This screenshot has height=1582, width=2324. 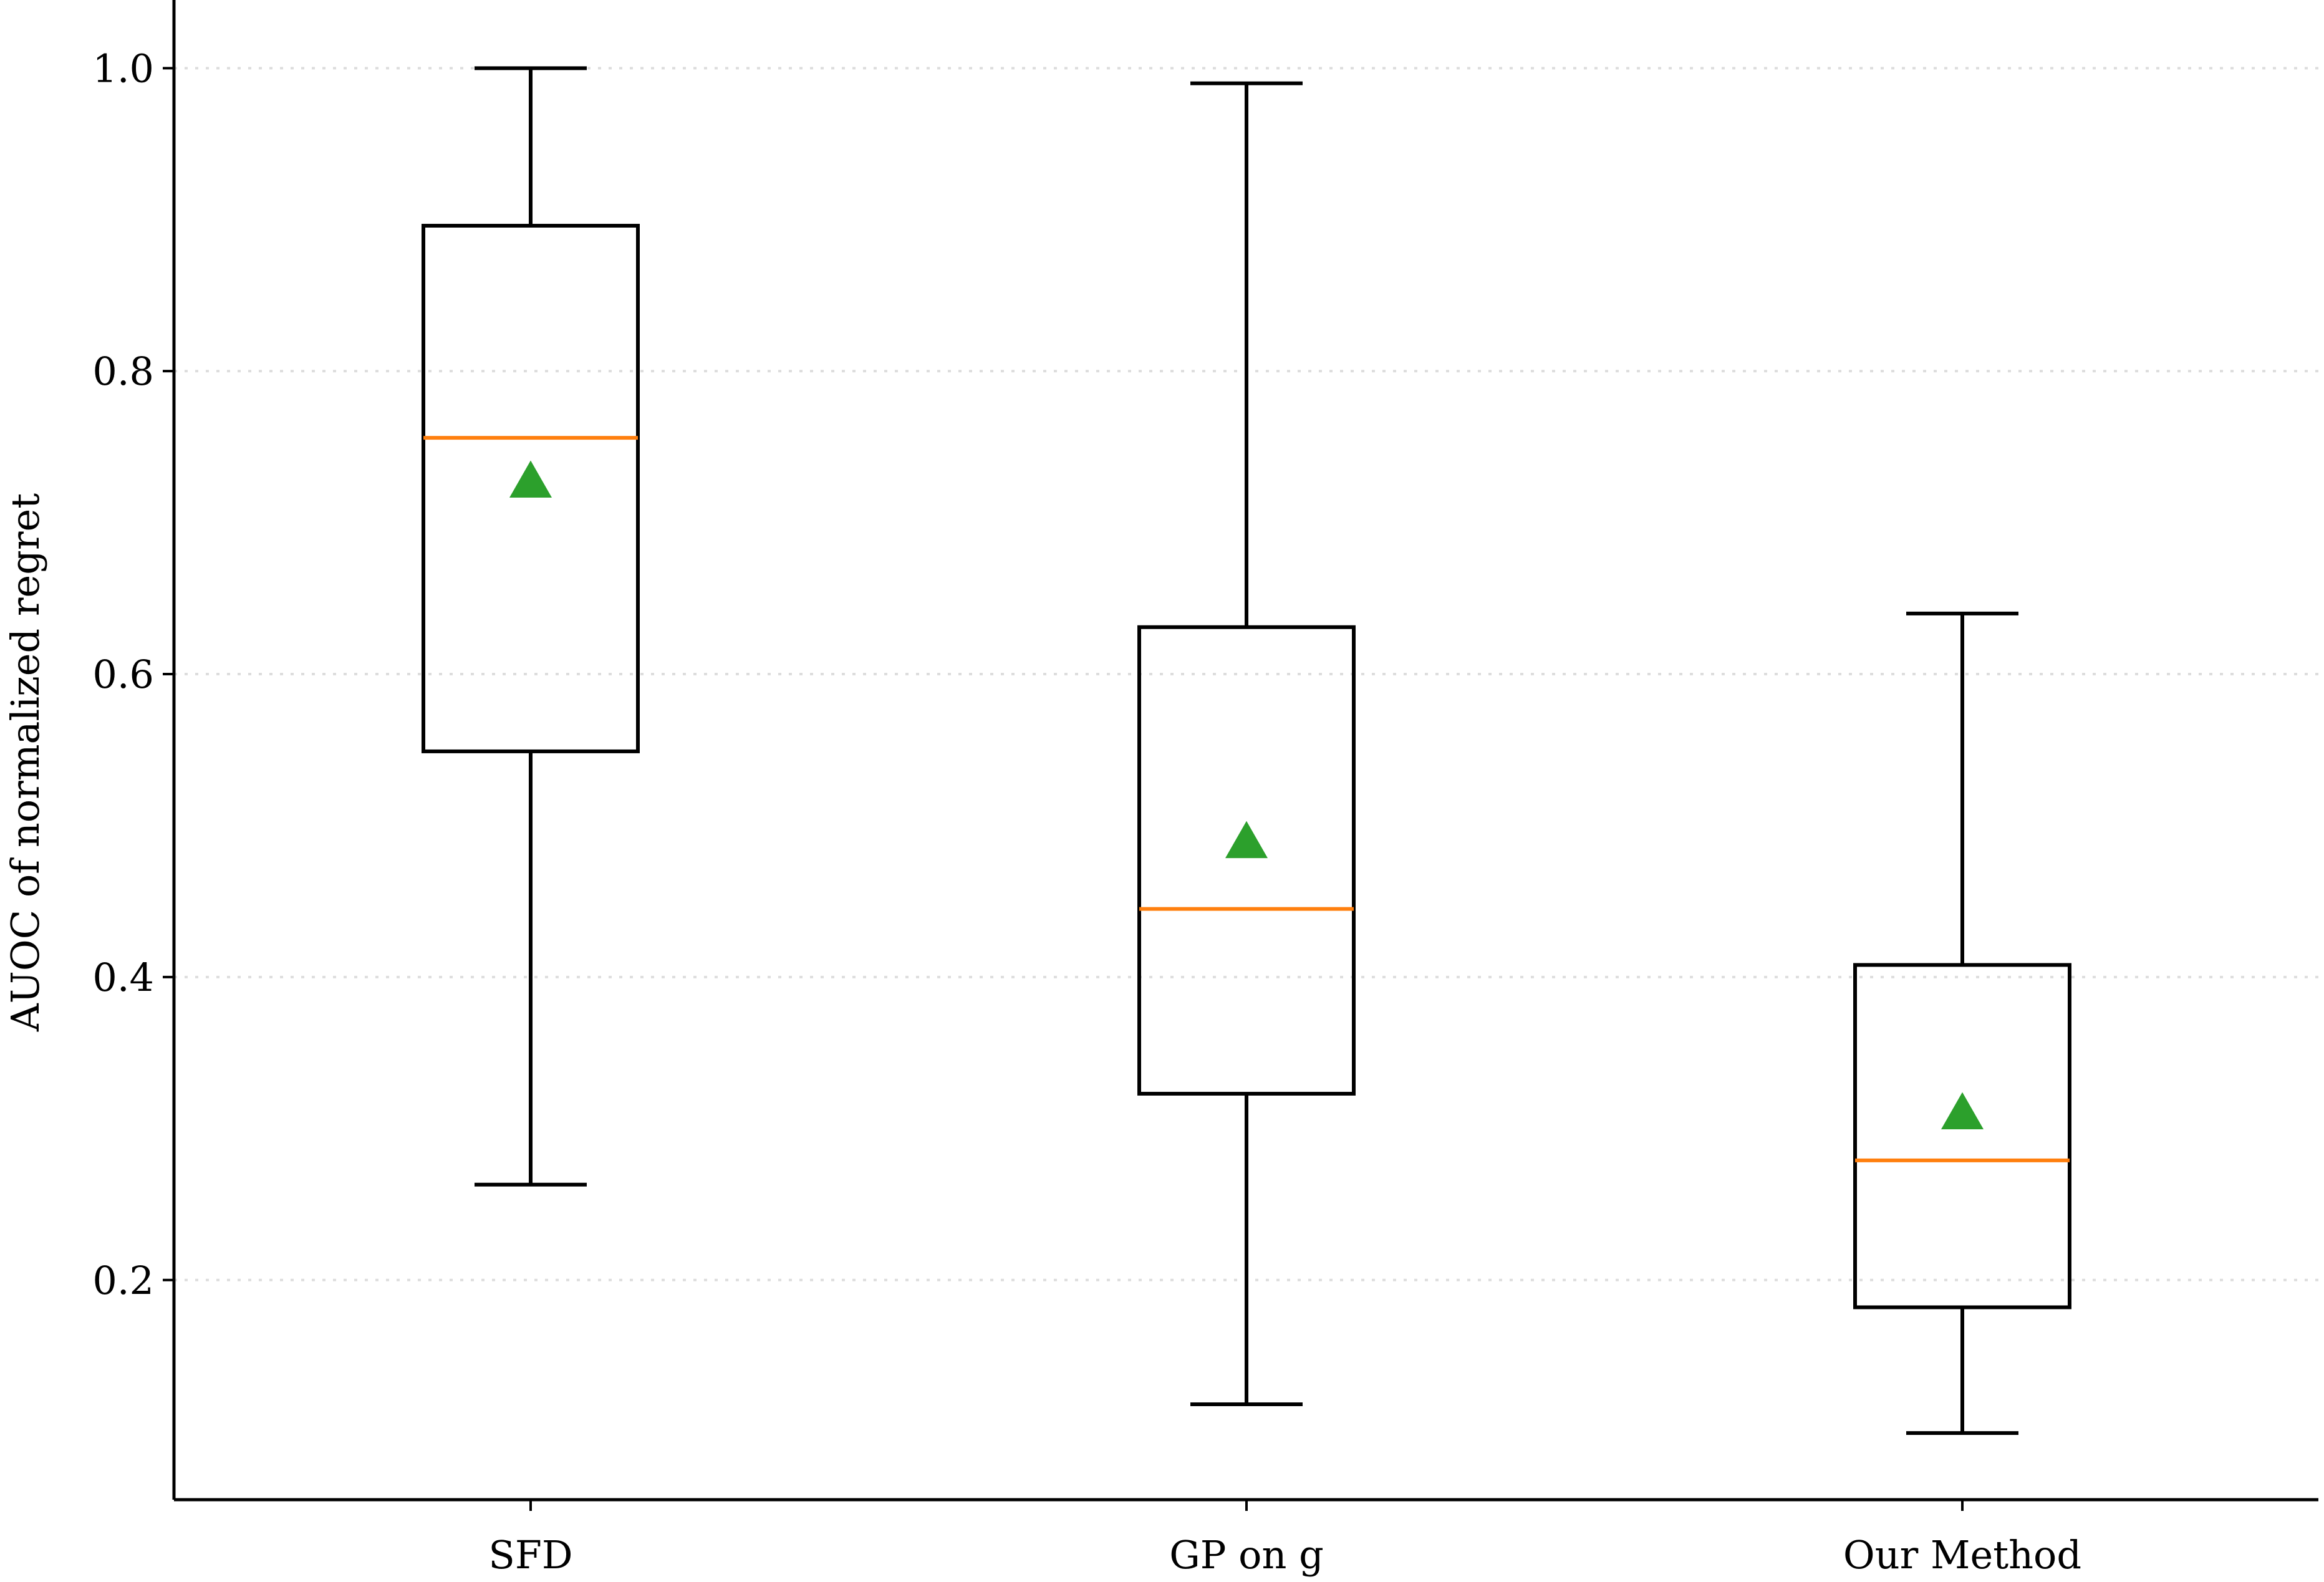 I want to click on y-tick-label: 0.4, so click(x=123, y=977).